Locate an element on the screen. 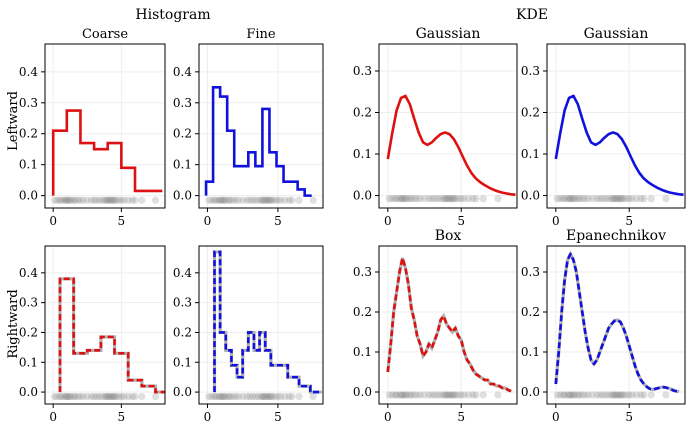 The image size is (690, 431). kde-box-right-series is located at coordinates (449, 324).